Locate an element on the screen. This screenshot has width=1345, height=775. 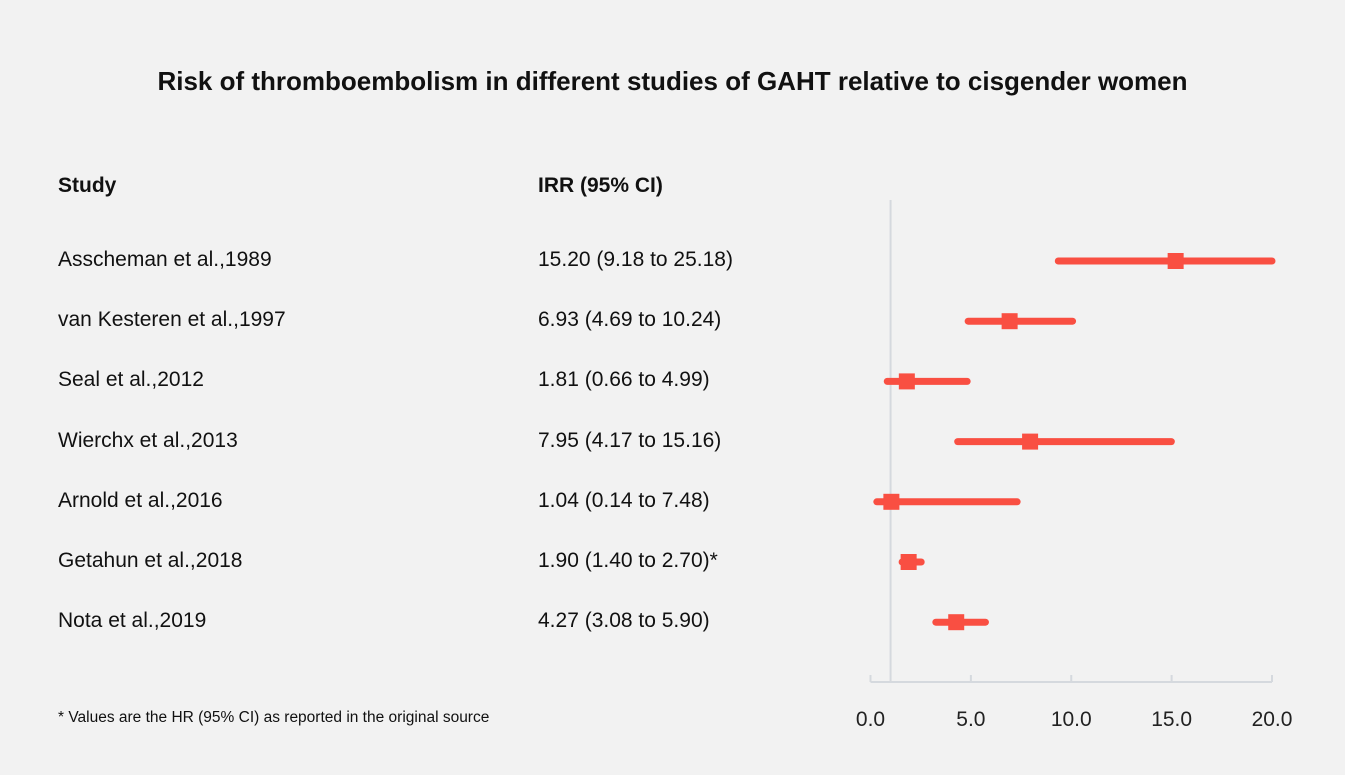
estimate-label: 6.93 (4.69 to 10.24) is located at coordinates (630, 320).